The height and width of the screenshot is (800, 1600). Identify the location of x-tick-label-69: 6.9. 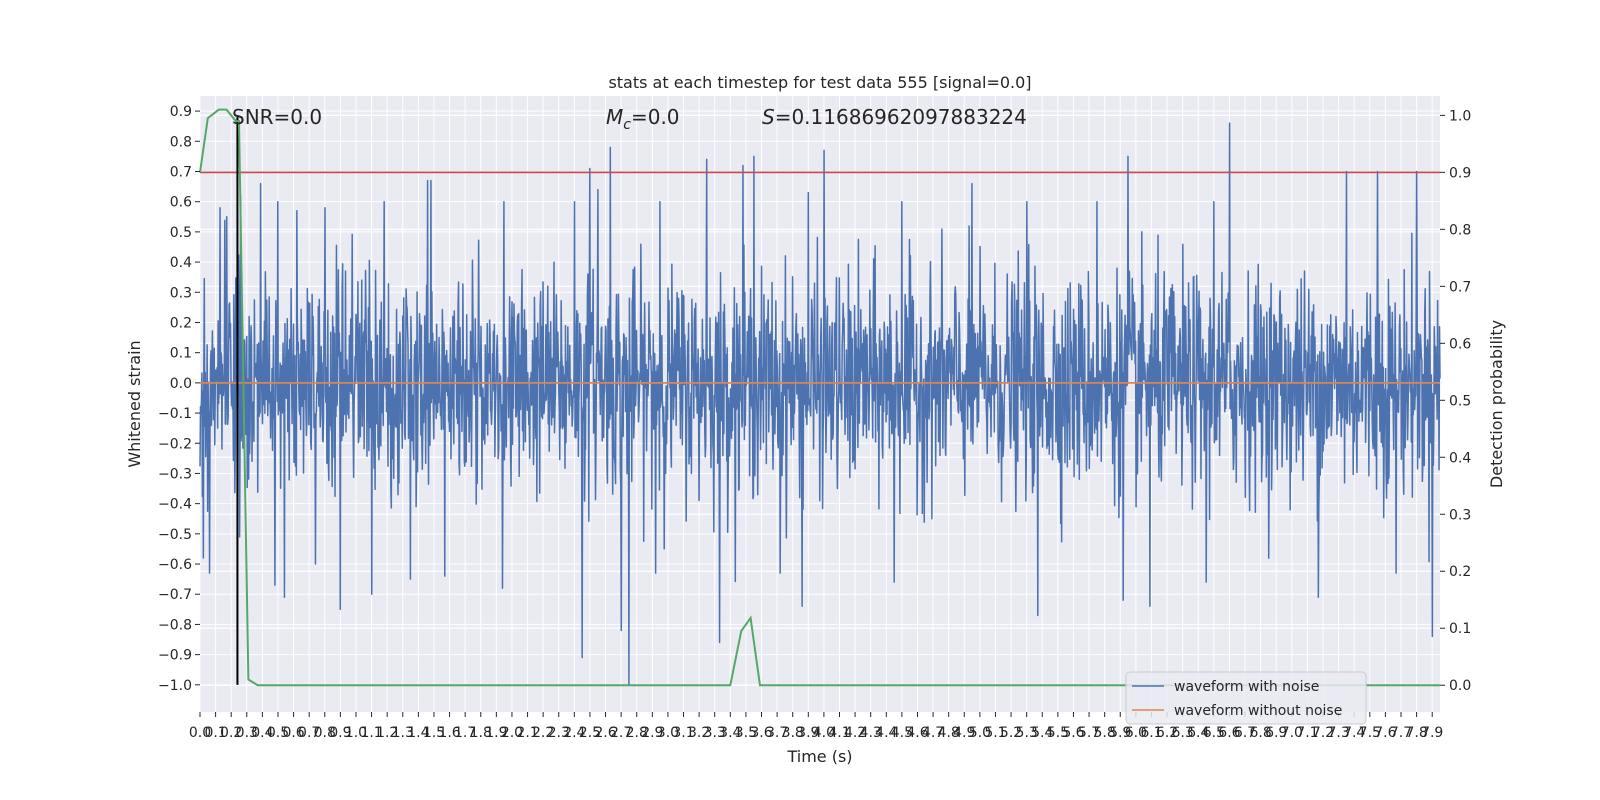
(1276, 733).